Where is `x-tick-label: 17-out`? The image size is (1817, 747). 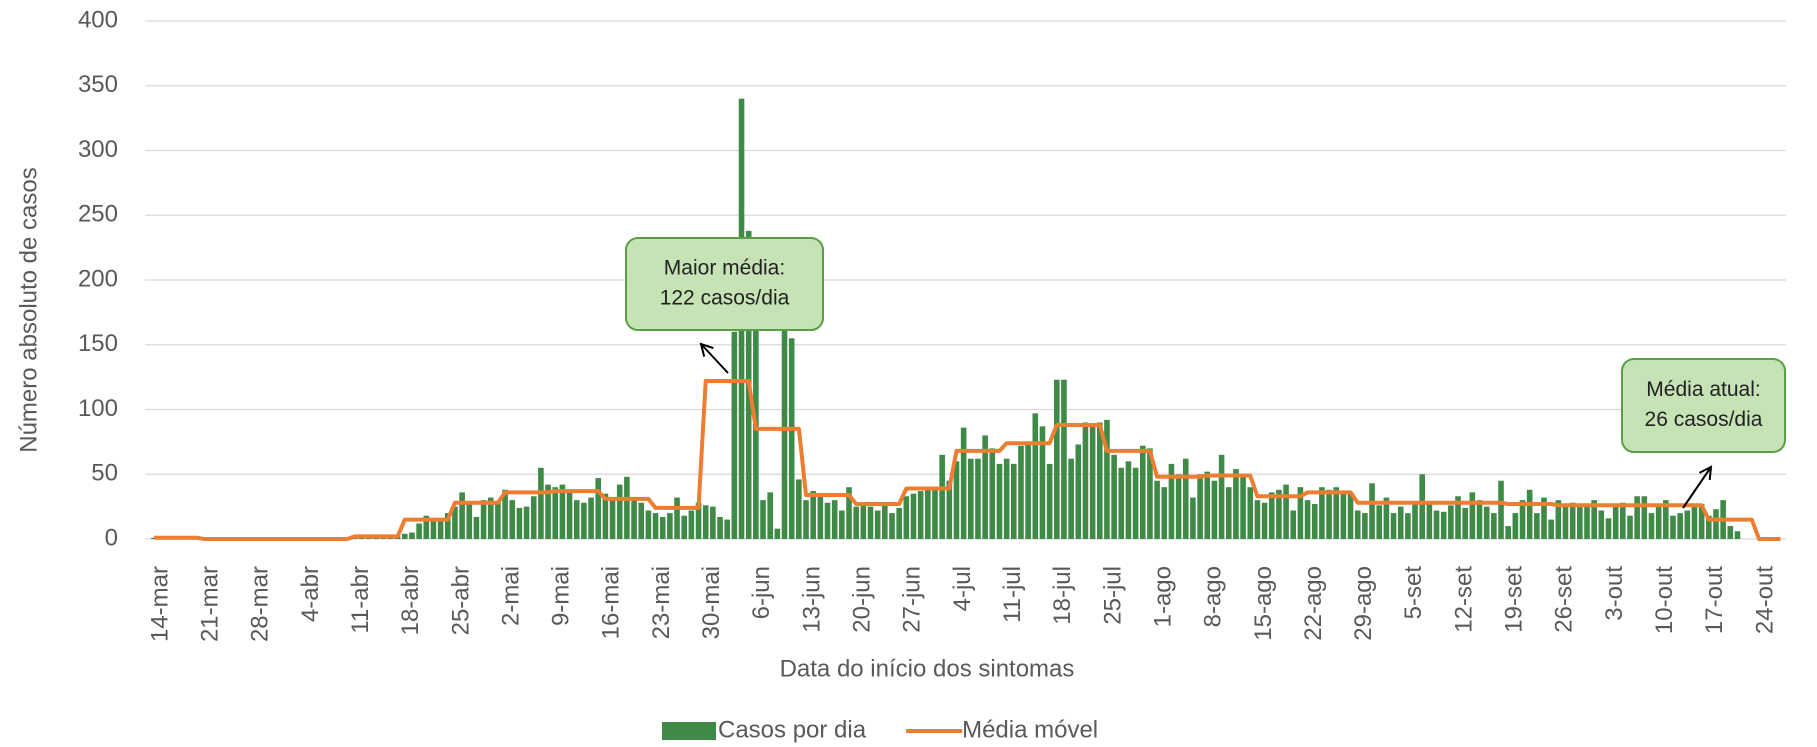
x-tick-label: 17-out is located at coordinates (1714, 600).